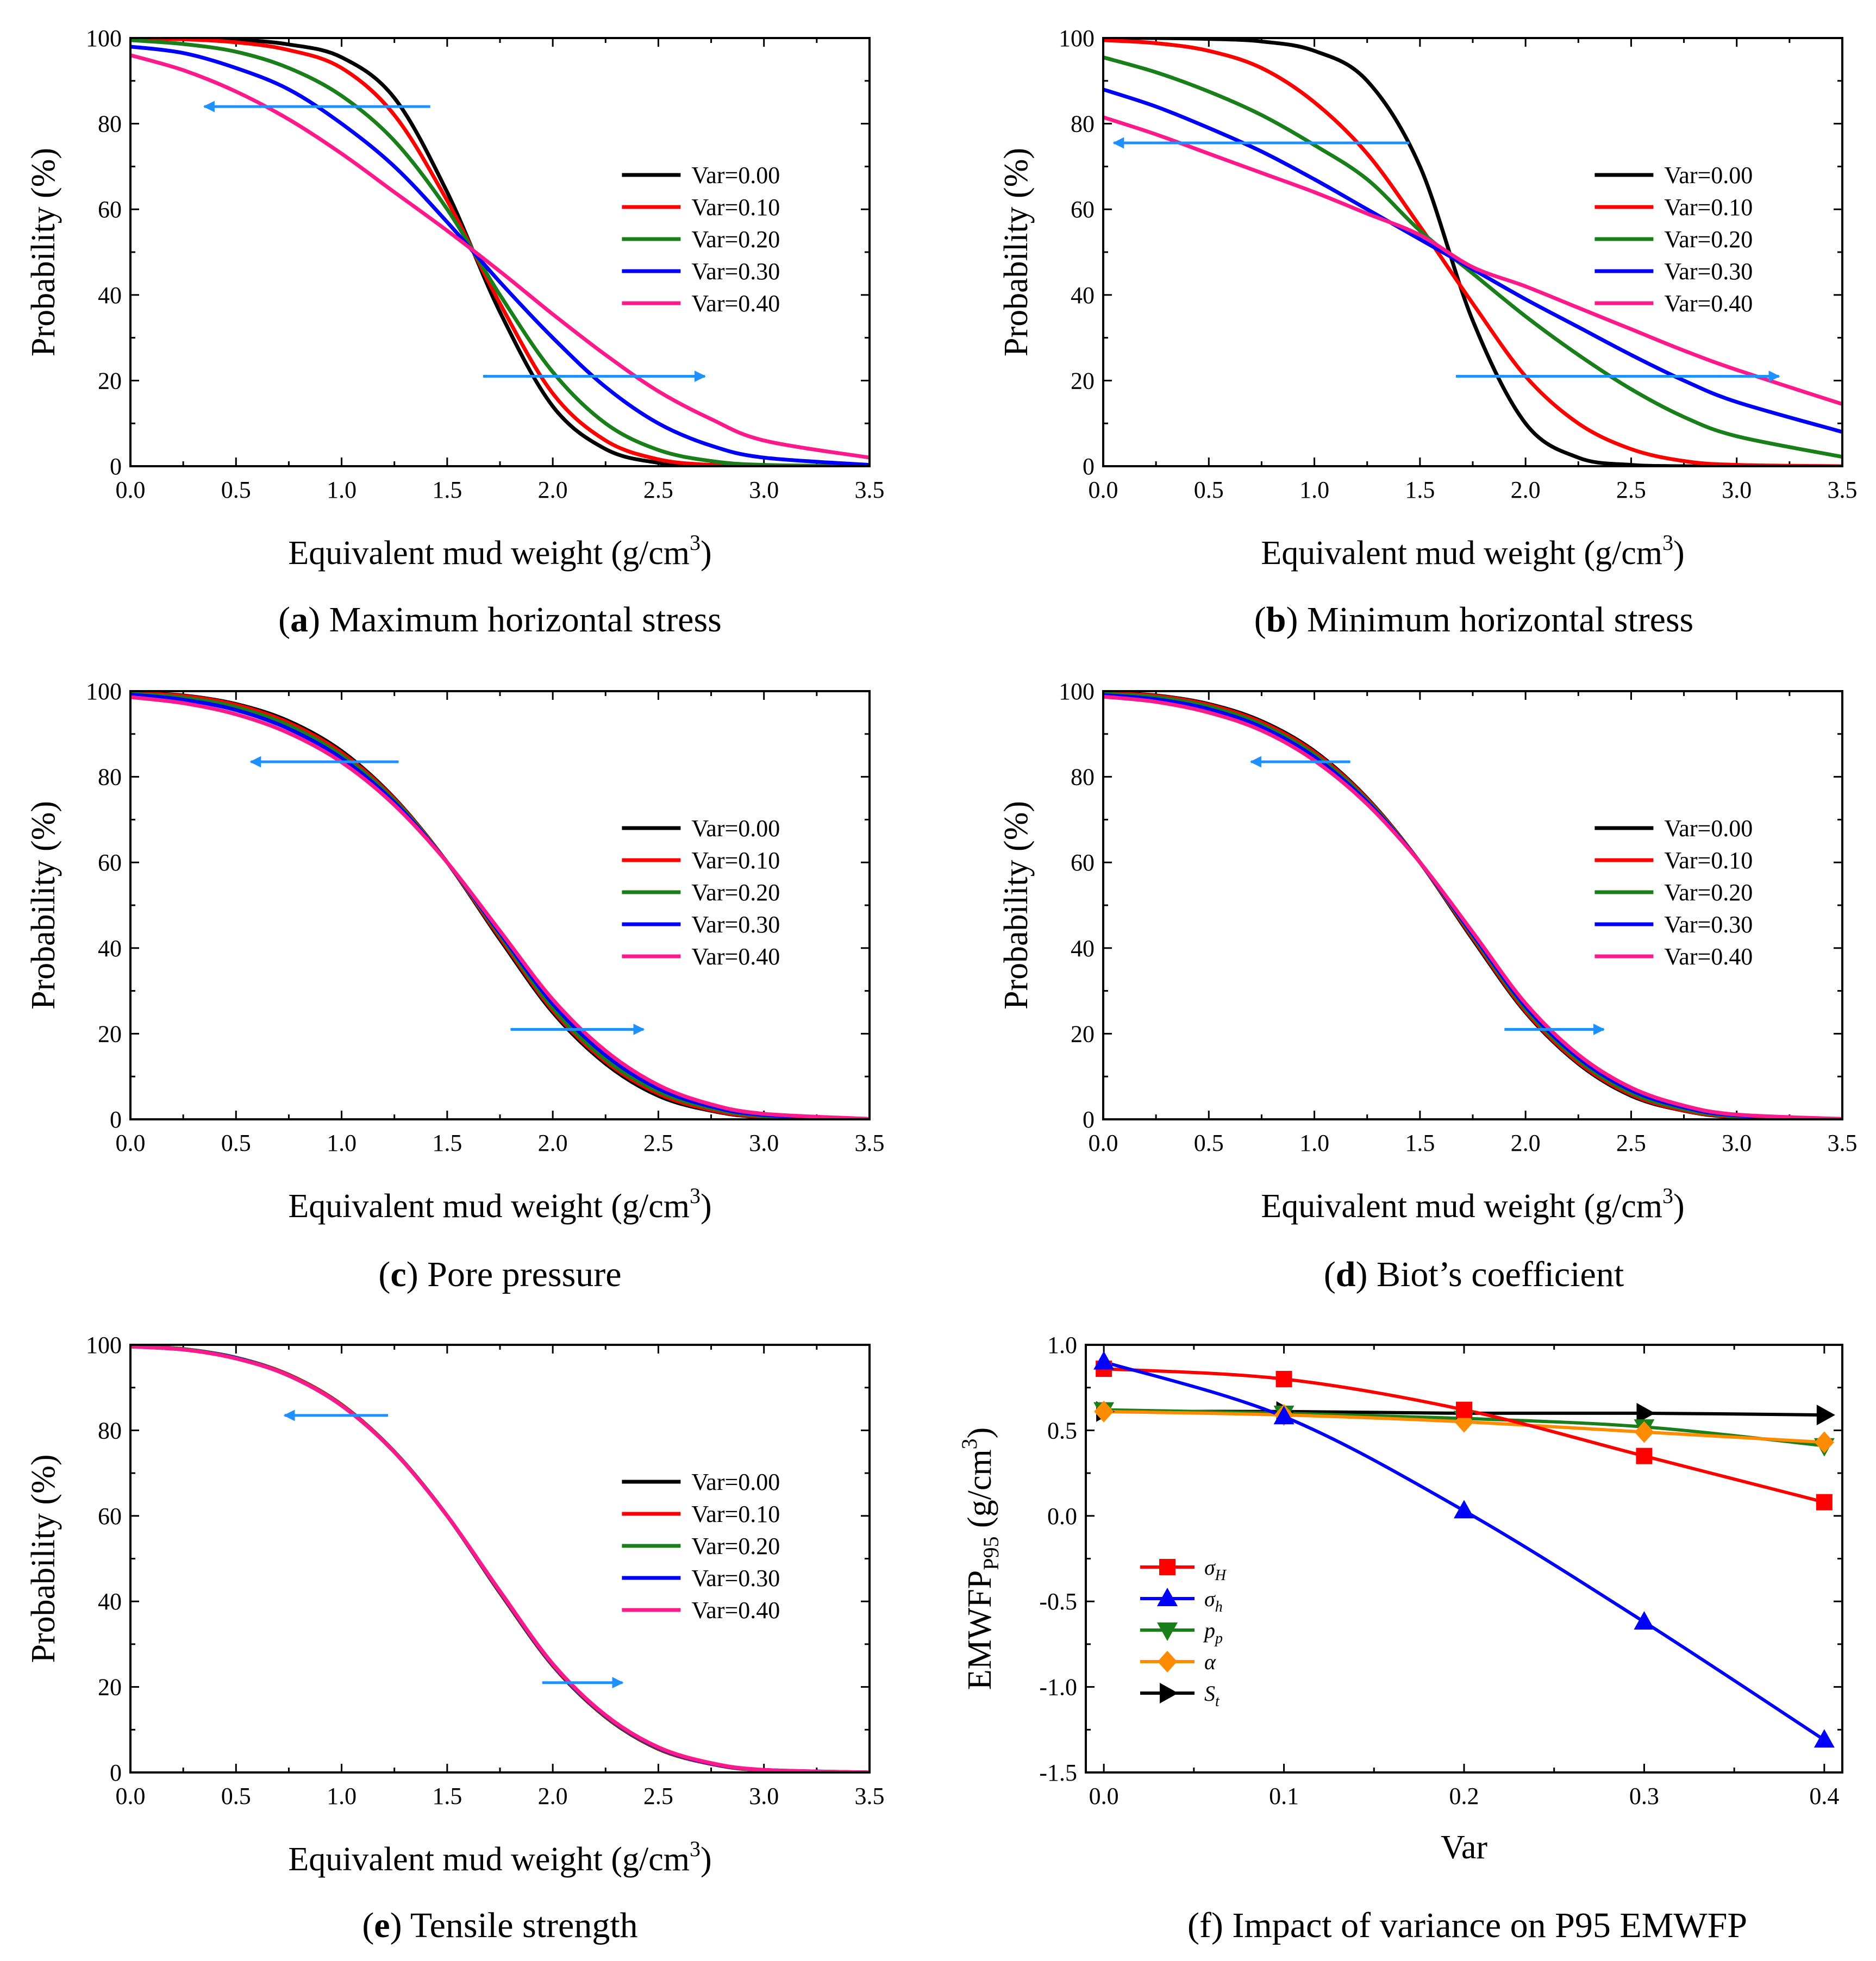 The width and height of the screenshot is (1876, 1961). I want to click on legend-label: σh, so click(1213, 1601).